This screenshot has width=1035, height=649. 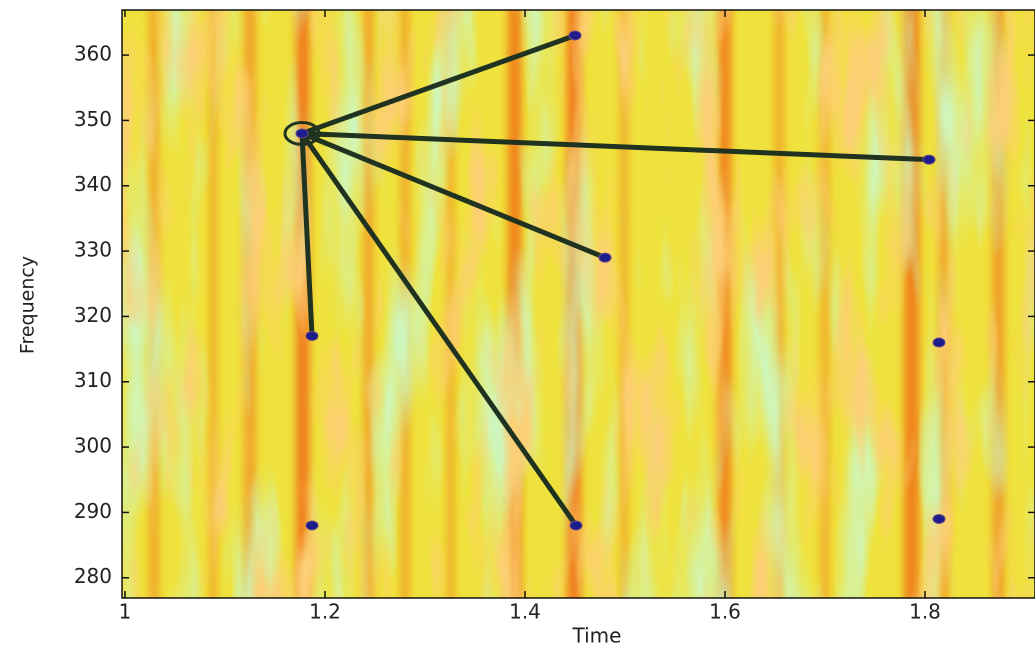 What do you see at coordinates (525, 612) in the screenshot?
I see `x-tick-label: 1.4` at bounding box center [525, 612].